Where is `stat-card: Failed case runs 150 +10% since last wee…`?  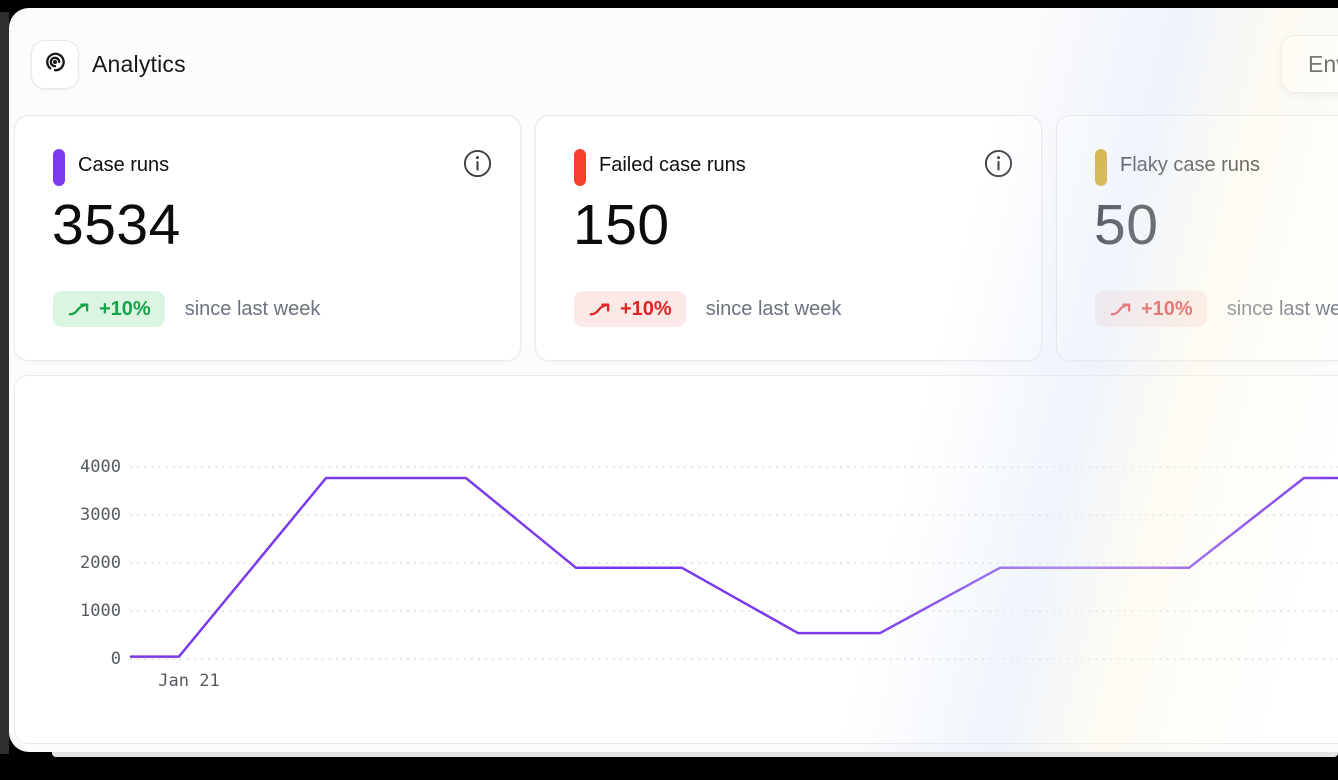
stat-card: Failed case runs 150 +10% since last wee… is located at coordinates (788, 238).